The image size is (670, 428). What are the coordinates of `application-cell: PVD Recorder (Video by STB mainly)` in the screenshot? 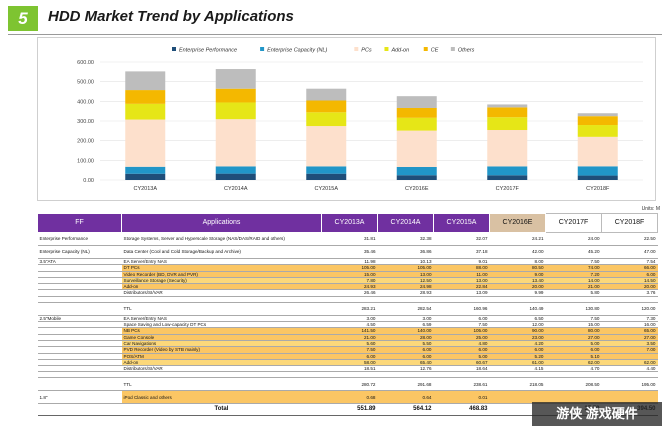 It's located at (221, 350).